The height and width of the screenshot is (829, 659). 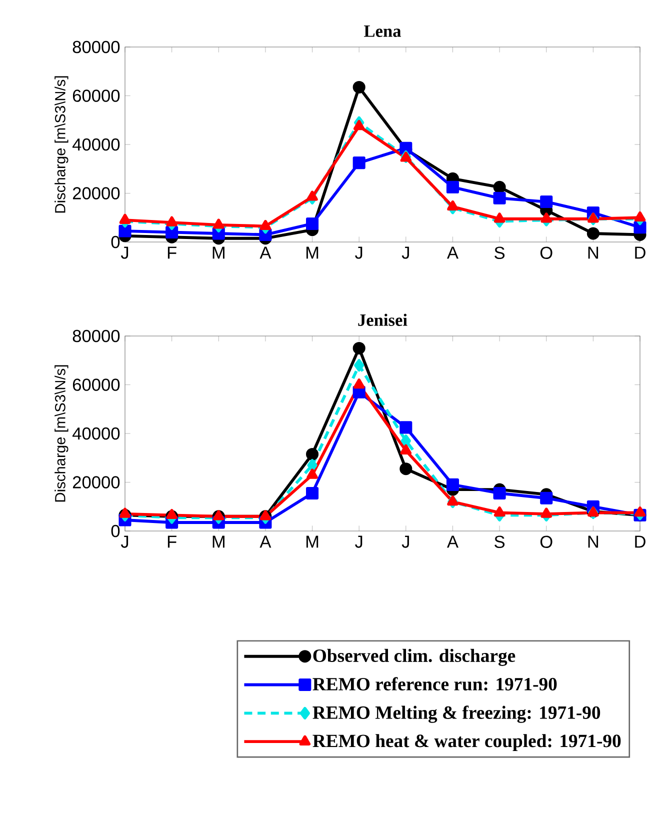 I want to click on legend-label: REMO Melting & freezing: 1971-90, so click(x=456, y=714).